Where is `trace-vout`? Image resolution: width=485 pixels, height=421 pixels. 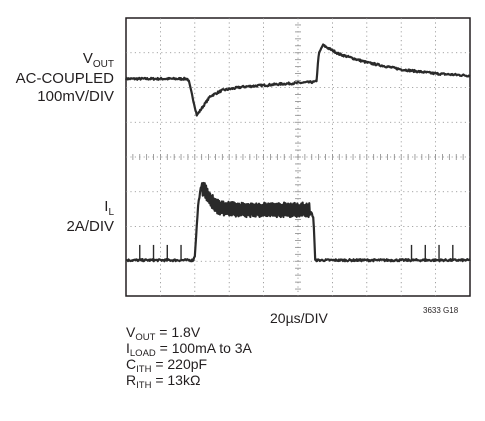
trace-vout is located at coordinates (297, 80).